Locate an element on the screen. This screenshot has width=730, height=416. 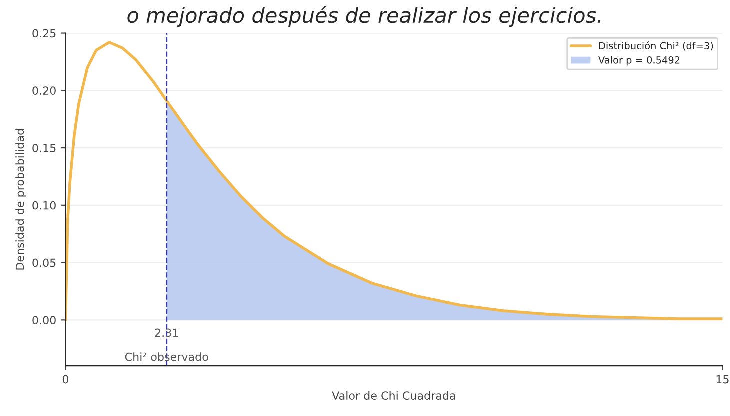
annotation: Chi² observado is located at coordinates (166, 357).